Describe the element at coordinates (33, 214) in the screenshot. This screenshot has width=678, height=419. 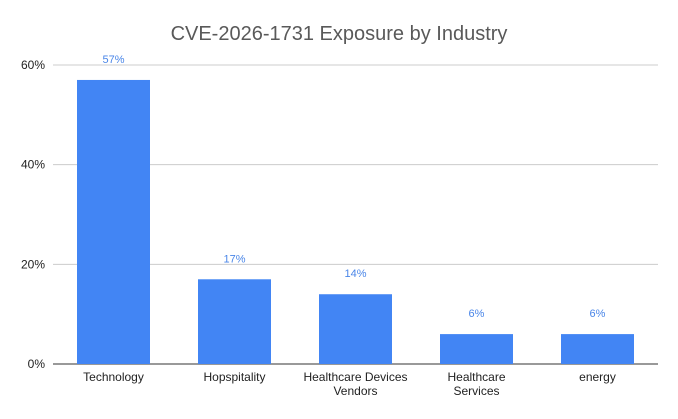
I see `y-axis-ticks: 0% 20% 40% 60%` at that location.